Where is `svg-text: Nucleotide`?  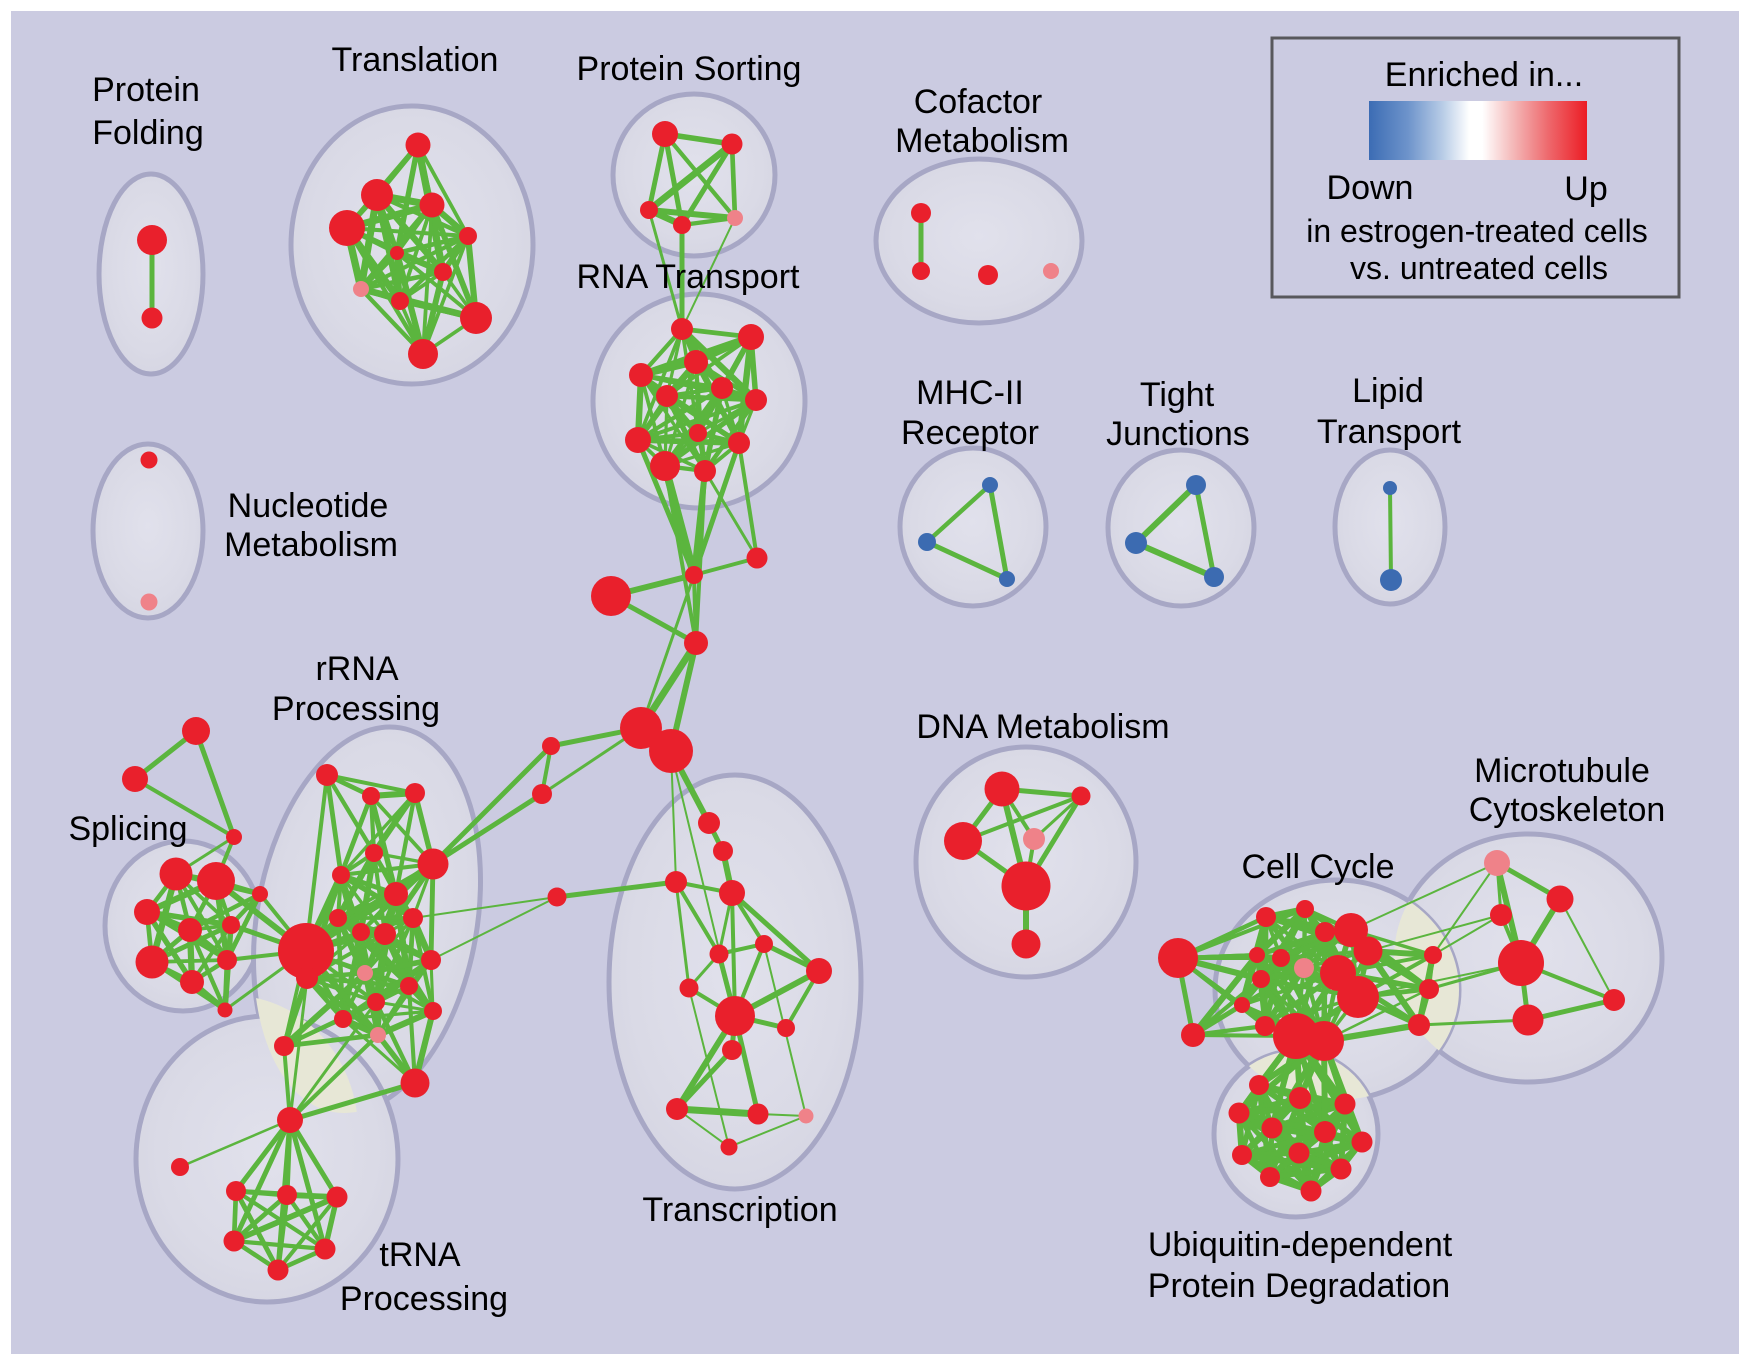
svg-text: Nucleotide is located at coordinates (308, 506).